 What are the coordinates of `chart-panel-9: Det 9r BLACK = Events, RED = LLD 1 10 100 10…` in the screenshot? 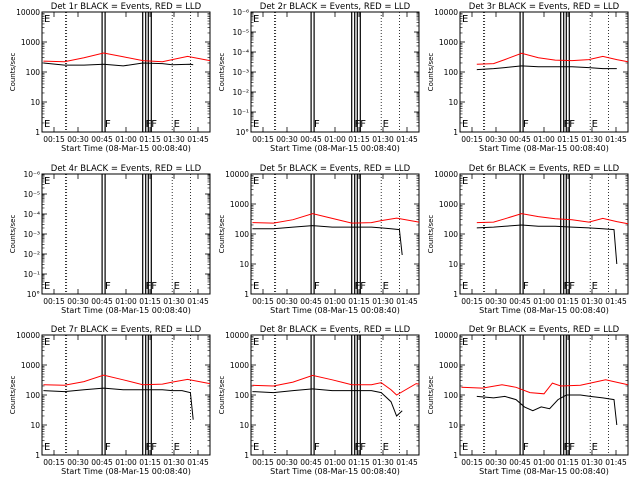 It's located at (528, 400).